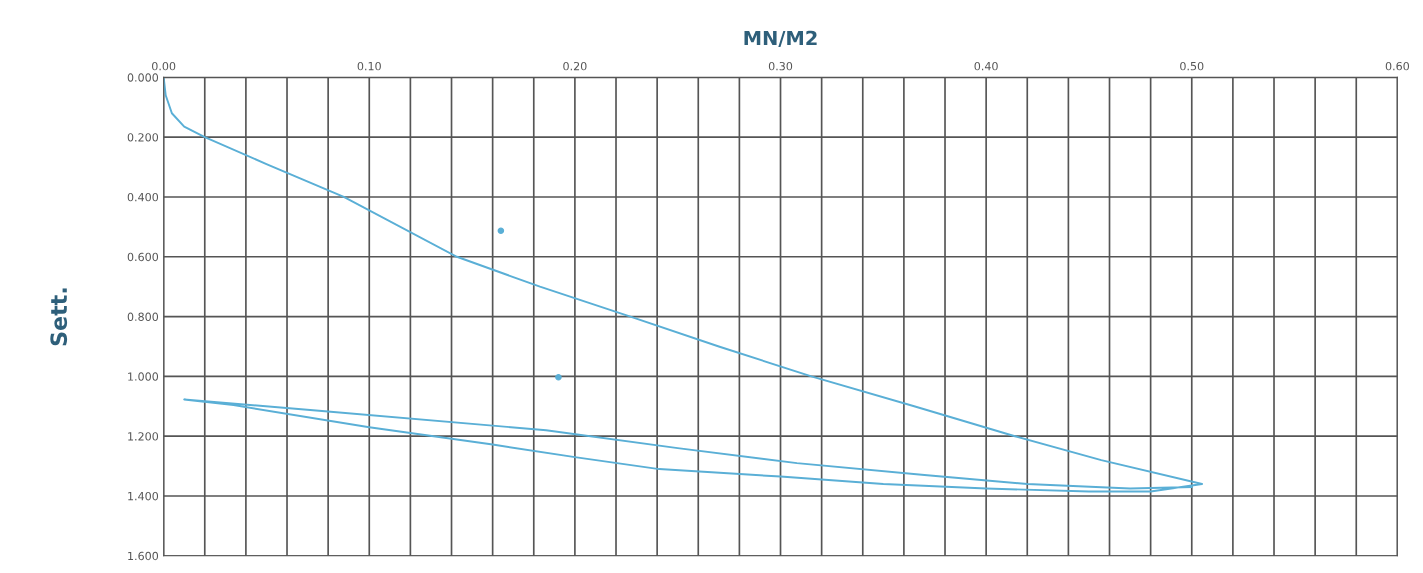 The width and height of the screenshot is (1423, 573). What do you see at coordinates (143, 137) in the screenshot?
I see `y-tick-label: 0.200` at bounding box center [143, 137].